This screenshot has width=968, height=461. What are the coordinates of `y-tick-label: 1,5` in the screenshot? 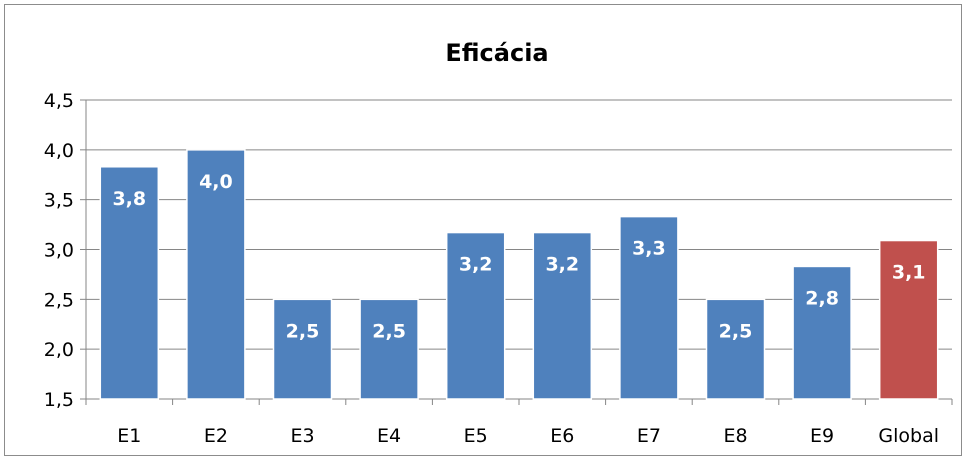 It's located at (59, 400).